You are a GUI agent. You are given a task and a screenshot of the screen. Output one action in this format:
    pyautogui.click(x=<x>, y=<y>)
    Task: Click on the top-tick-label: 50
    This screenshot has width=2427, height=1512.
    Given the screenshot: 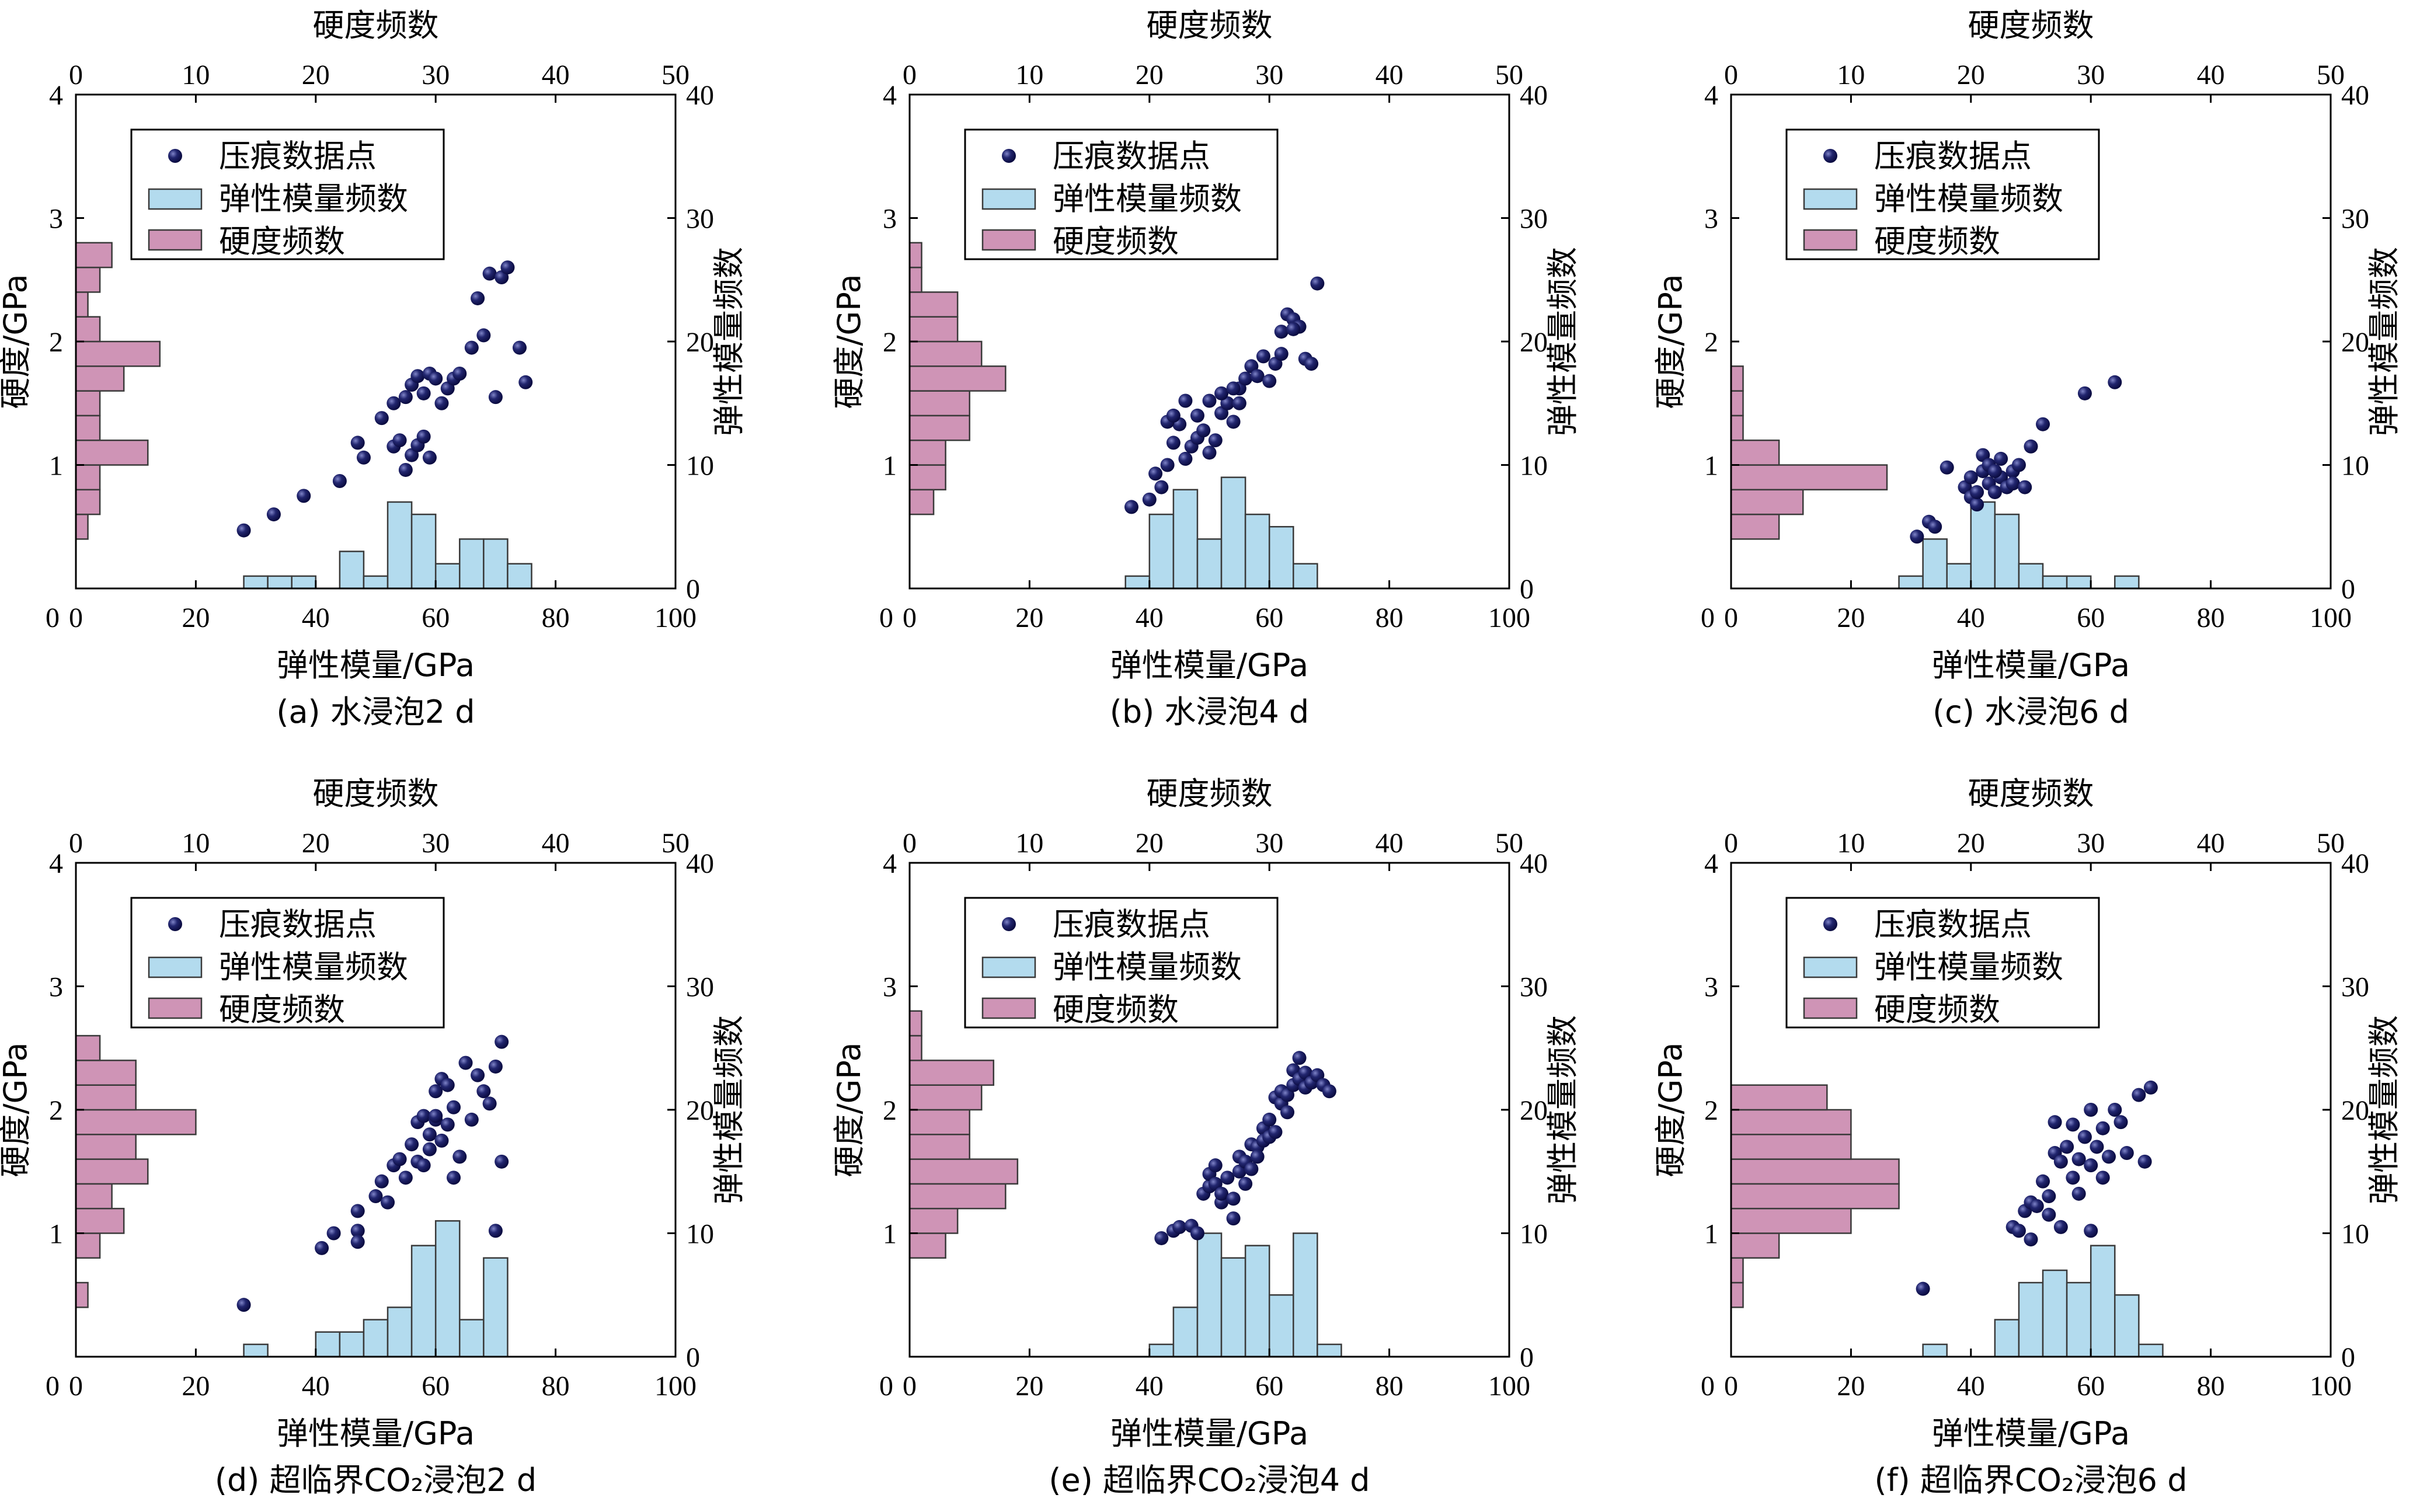 What is the action you would take?
    pyautogui.click(x=2331, y=75)
    